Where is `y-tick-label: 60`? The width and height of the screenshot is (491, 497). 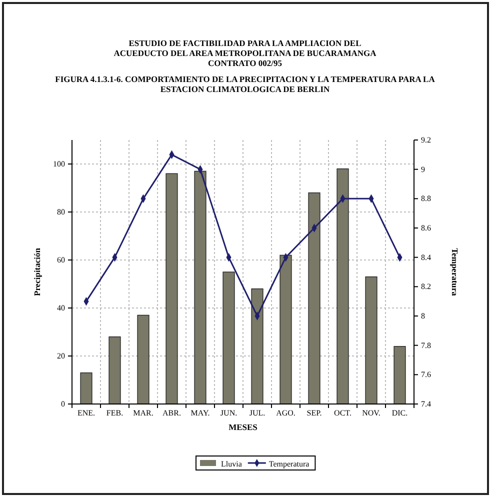
y-tick-label: 60 is located at coordinates (61, 260).